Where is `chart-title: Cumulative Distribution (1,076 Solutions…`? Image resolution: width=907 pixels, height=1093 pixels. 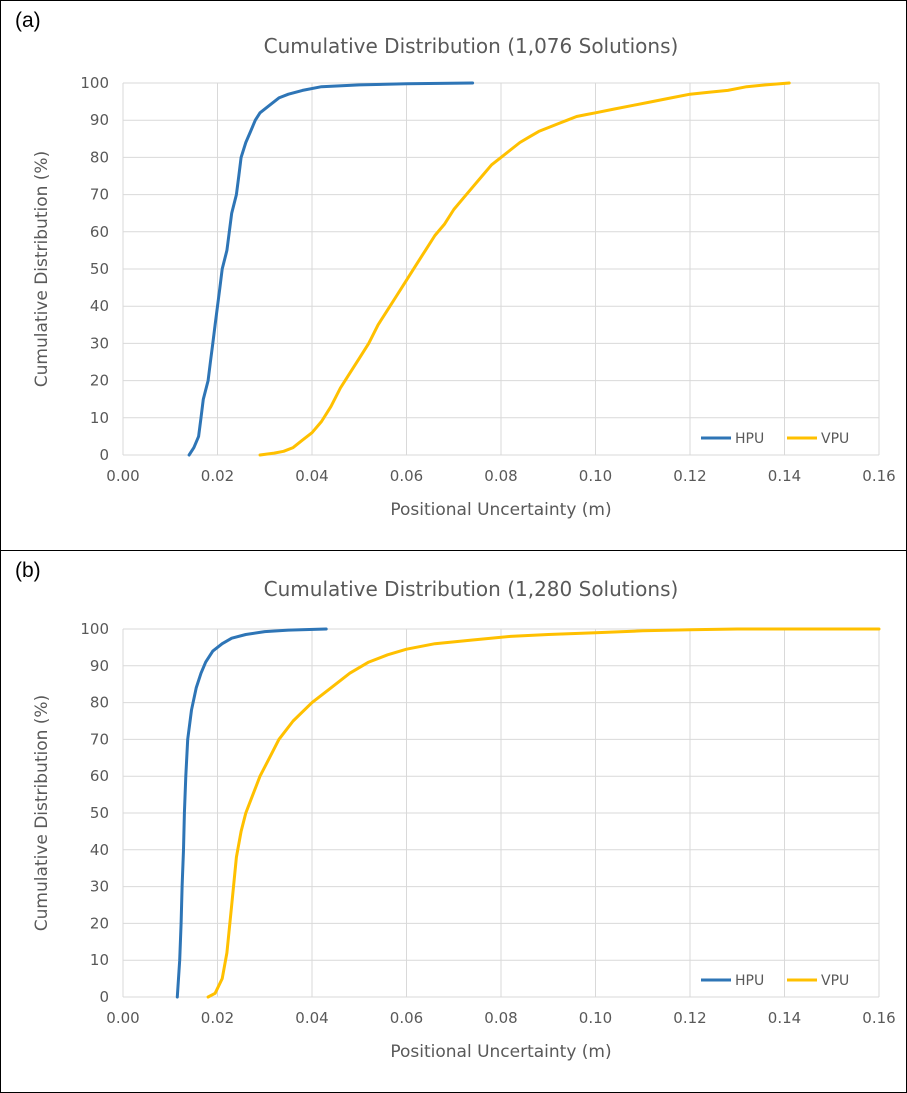
chart-title: Cumulative Distribution (1,076 Solutions… is located at coordinates (471, 46).